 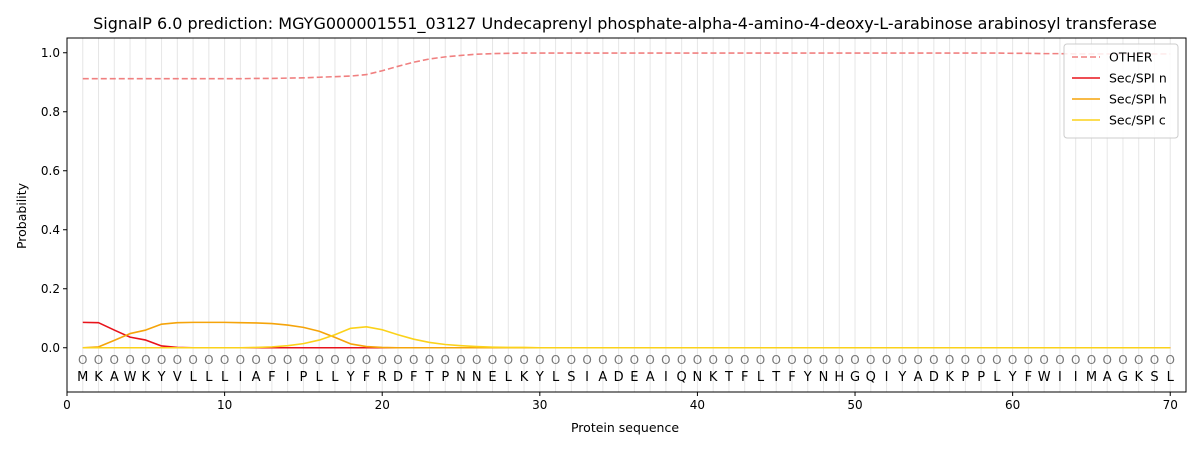 I want to click on x-tick-label: 70, so click(x=1170, y=405).